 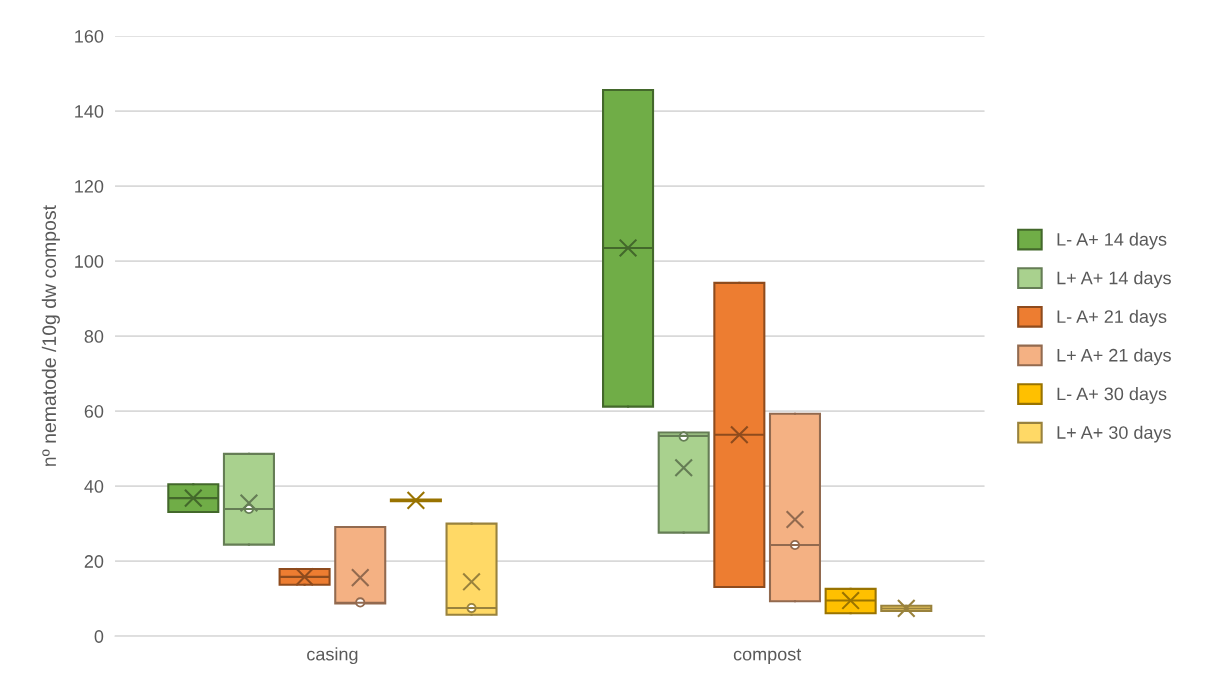 I want to click on legend-label: L- A+ 14 days, so click(x=1112, y=241).